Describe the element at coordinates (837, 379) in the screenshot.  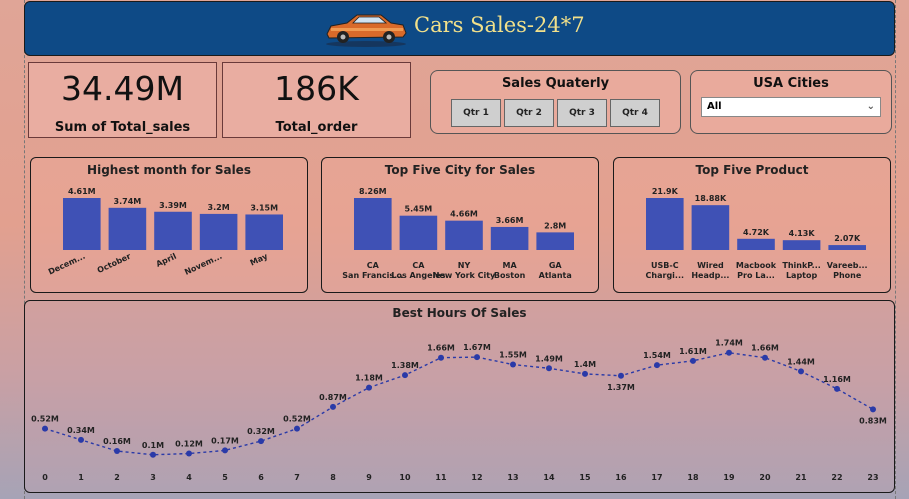
I see `data-label: 1.16M` at that location.